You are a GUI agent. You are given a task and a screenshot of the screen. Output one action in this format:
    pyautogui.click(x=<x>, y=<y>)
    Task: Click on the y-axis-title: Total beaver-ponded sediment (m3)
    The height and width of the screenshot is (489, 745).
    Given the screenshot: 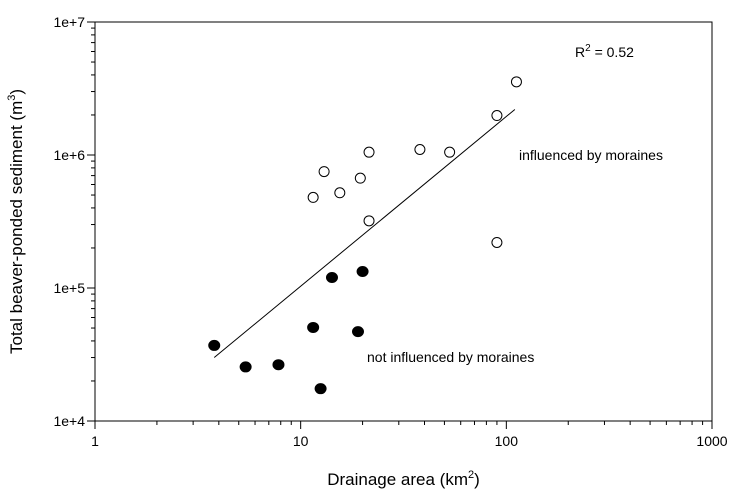 What is the action you would take?
    pyautogui.click(x=16, y=221)
    